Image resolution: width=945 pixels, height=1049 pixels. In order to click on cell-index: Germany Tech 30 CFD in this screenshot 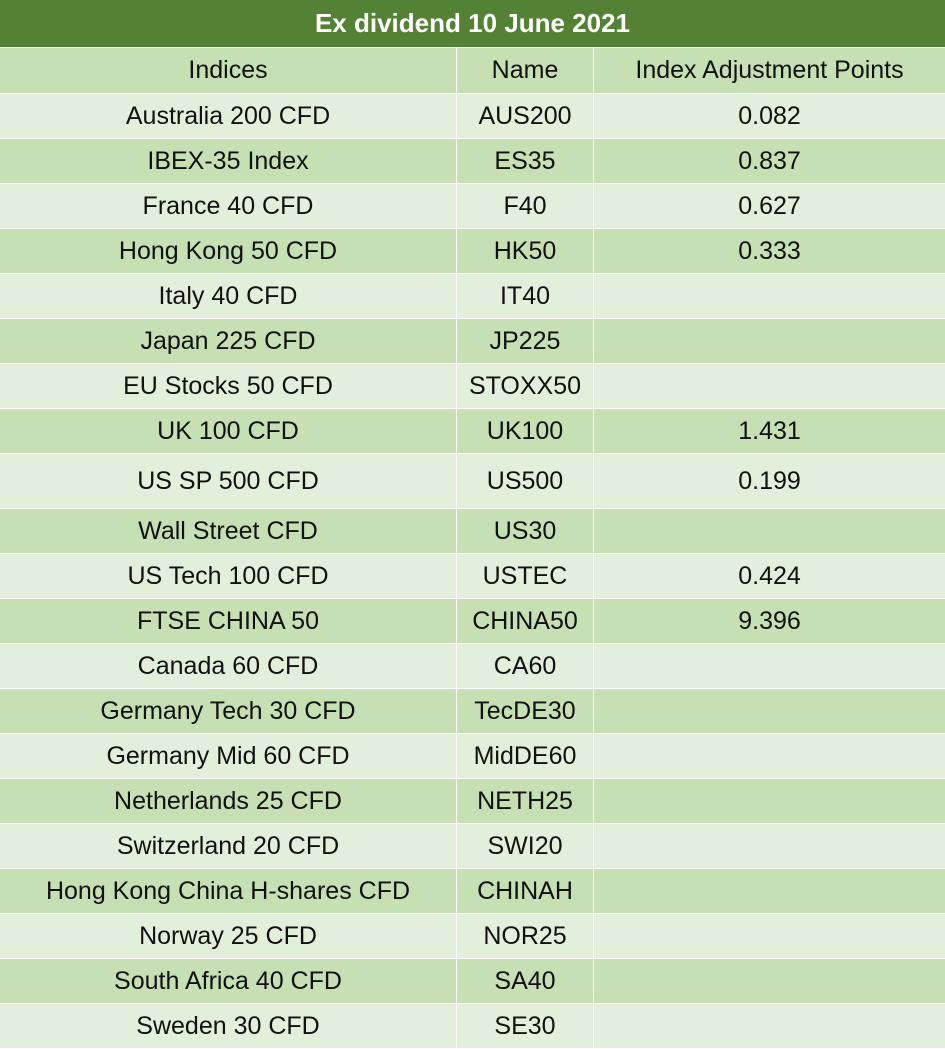, I will do `click(228, 711)`.